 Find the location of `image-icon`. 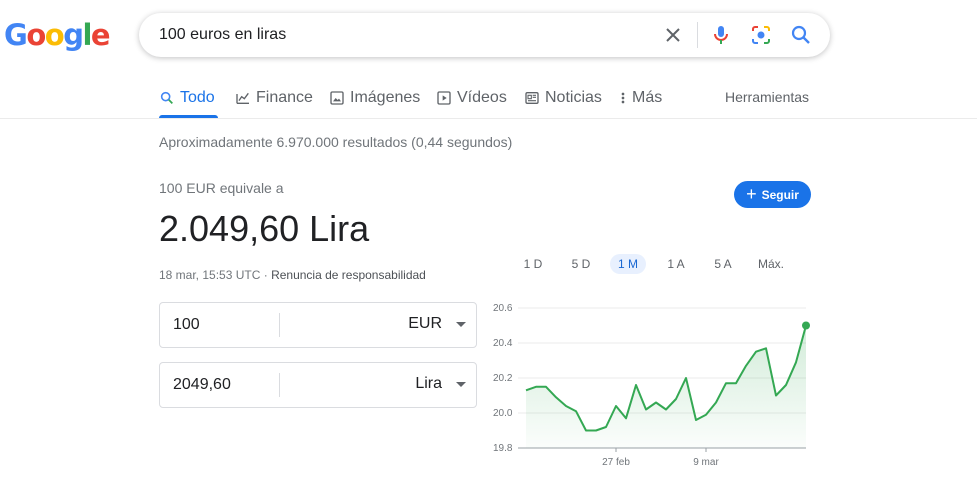

image-icon is located at coordinates (337, 98).